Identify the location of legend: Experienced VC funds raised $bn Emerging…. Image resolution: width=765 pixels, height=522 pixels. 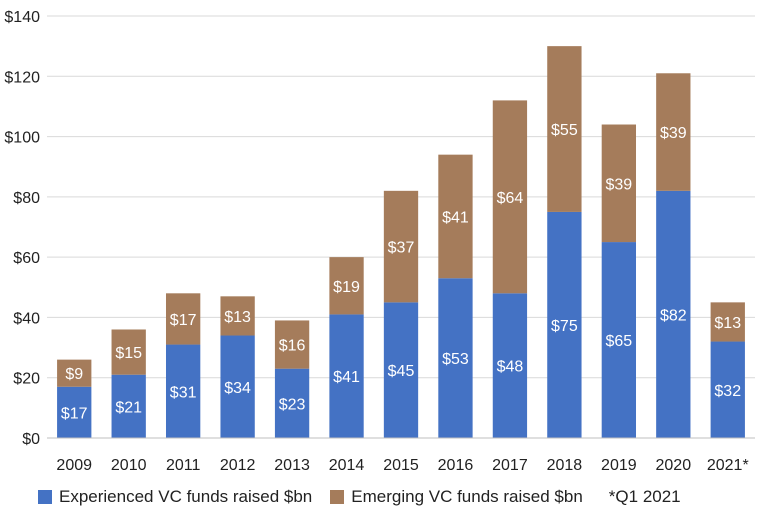
(359, 497).